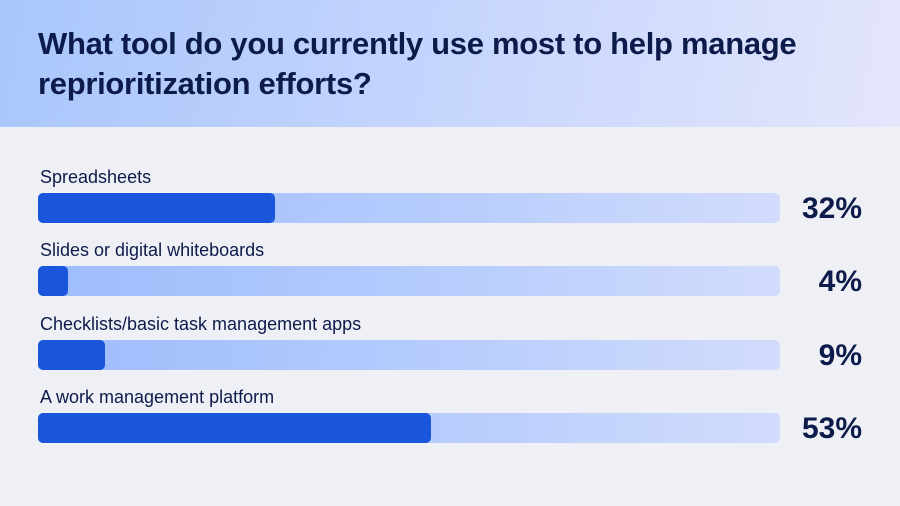 This screenshot has width=900, height=506. What do you see at coordinates (840, 355) in the screenshot?
I see `bar-value: 9%` at bounding box center [840, 355].